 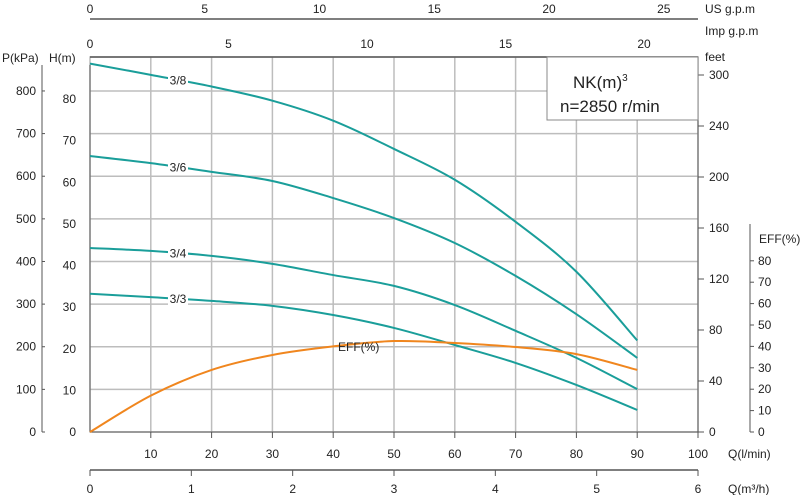 I want to click on eff-tick-label: 0, so click(x=761, y=432).